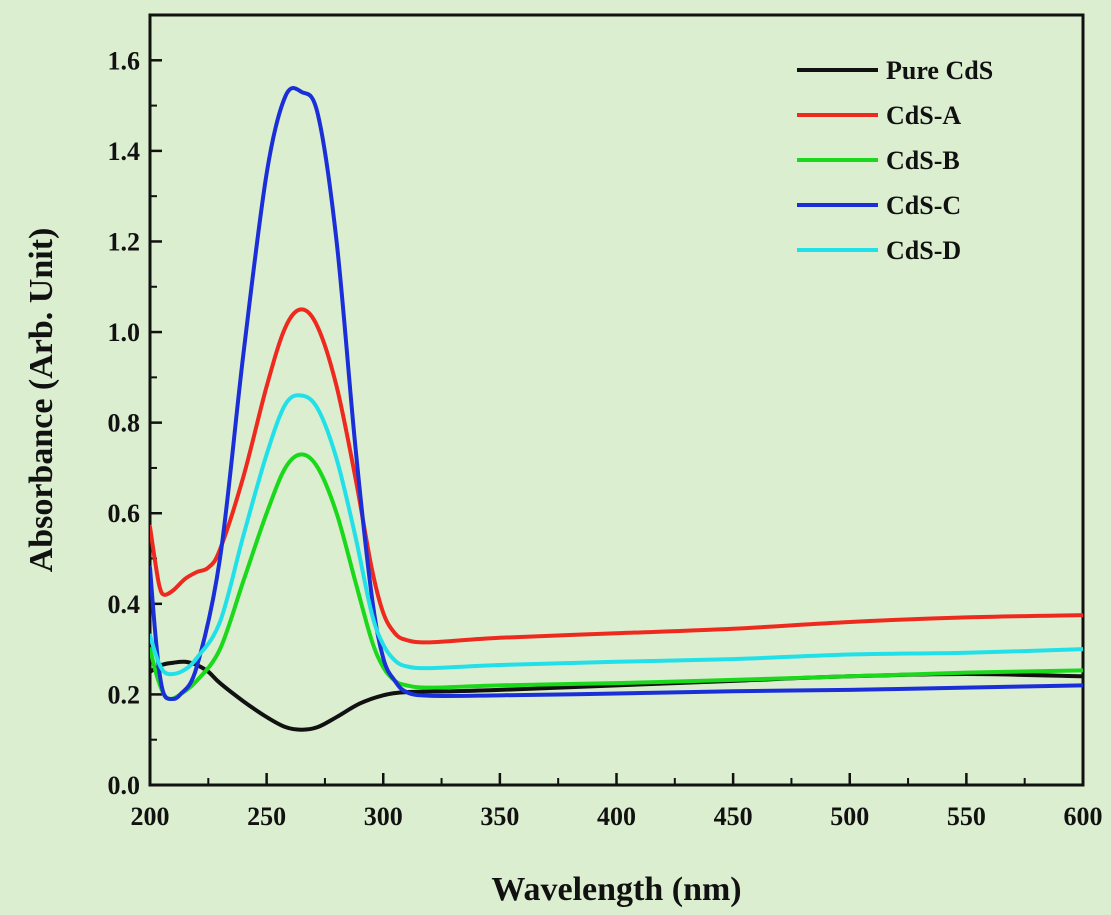 The width and height of the screenshot is (1111, 915). Describe the element at coordinates (733, 816) in the screenshot. I see `x-tick-label: 450` at that location.